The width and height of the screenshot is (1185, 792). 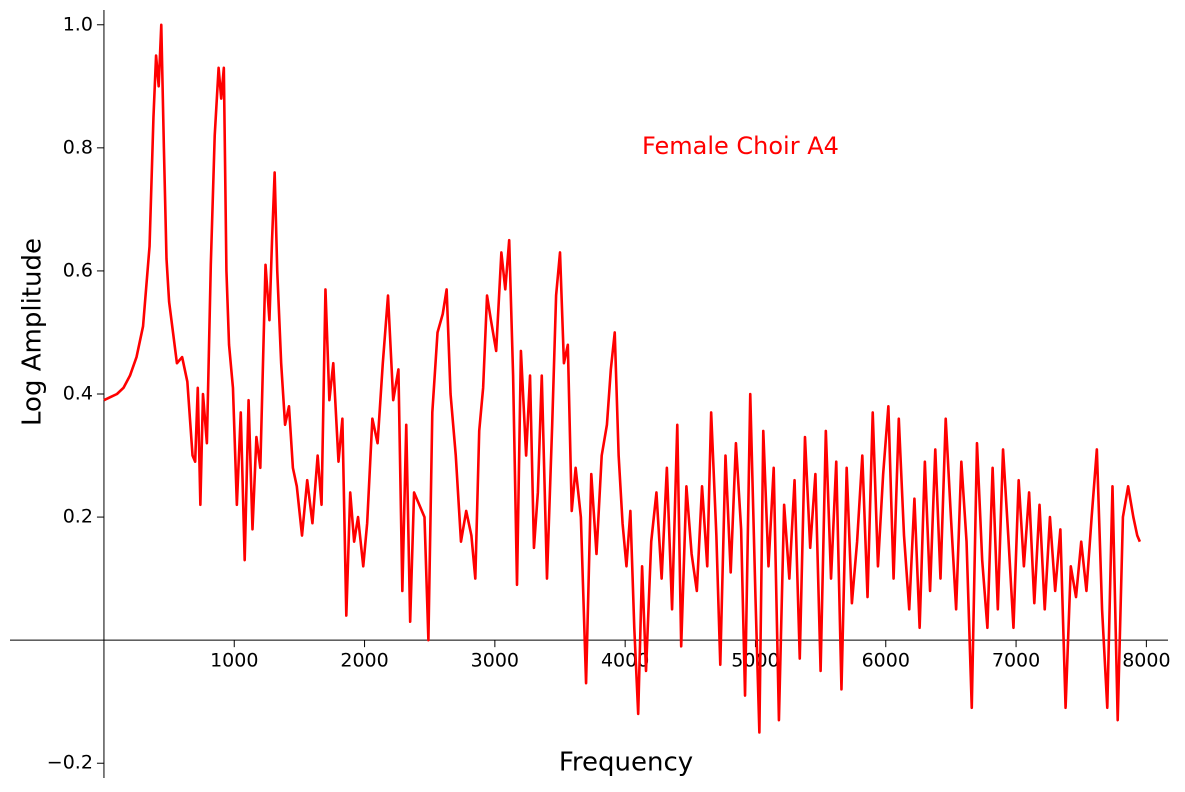 What do you see at coordinates (78, 517) in the screenshot?
I see `y-tick-label: 0.2` at bounding box center [78, 517].